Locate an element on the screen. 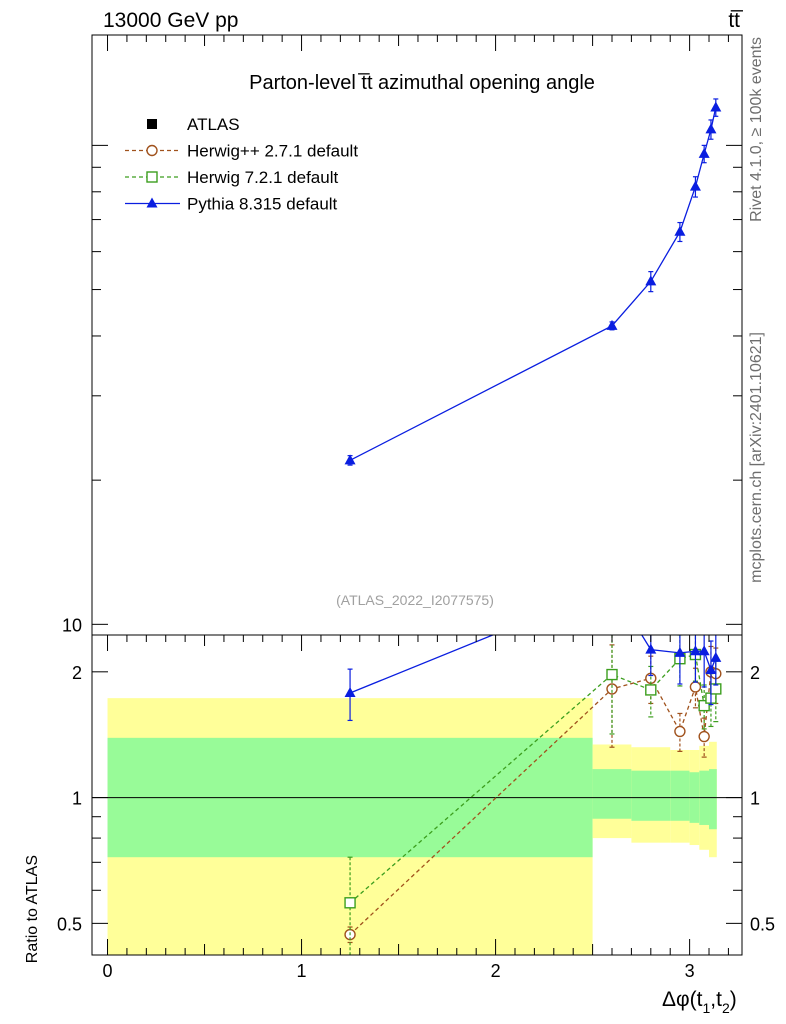  legend-entry-pythia-8-315-default: Pythia 8.315 default is located at coordinates (231, 204).